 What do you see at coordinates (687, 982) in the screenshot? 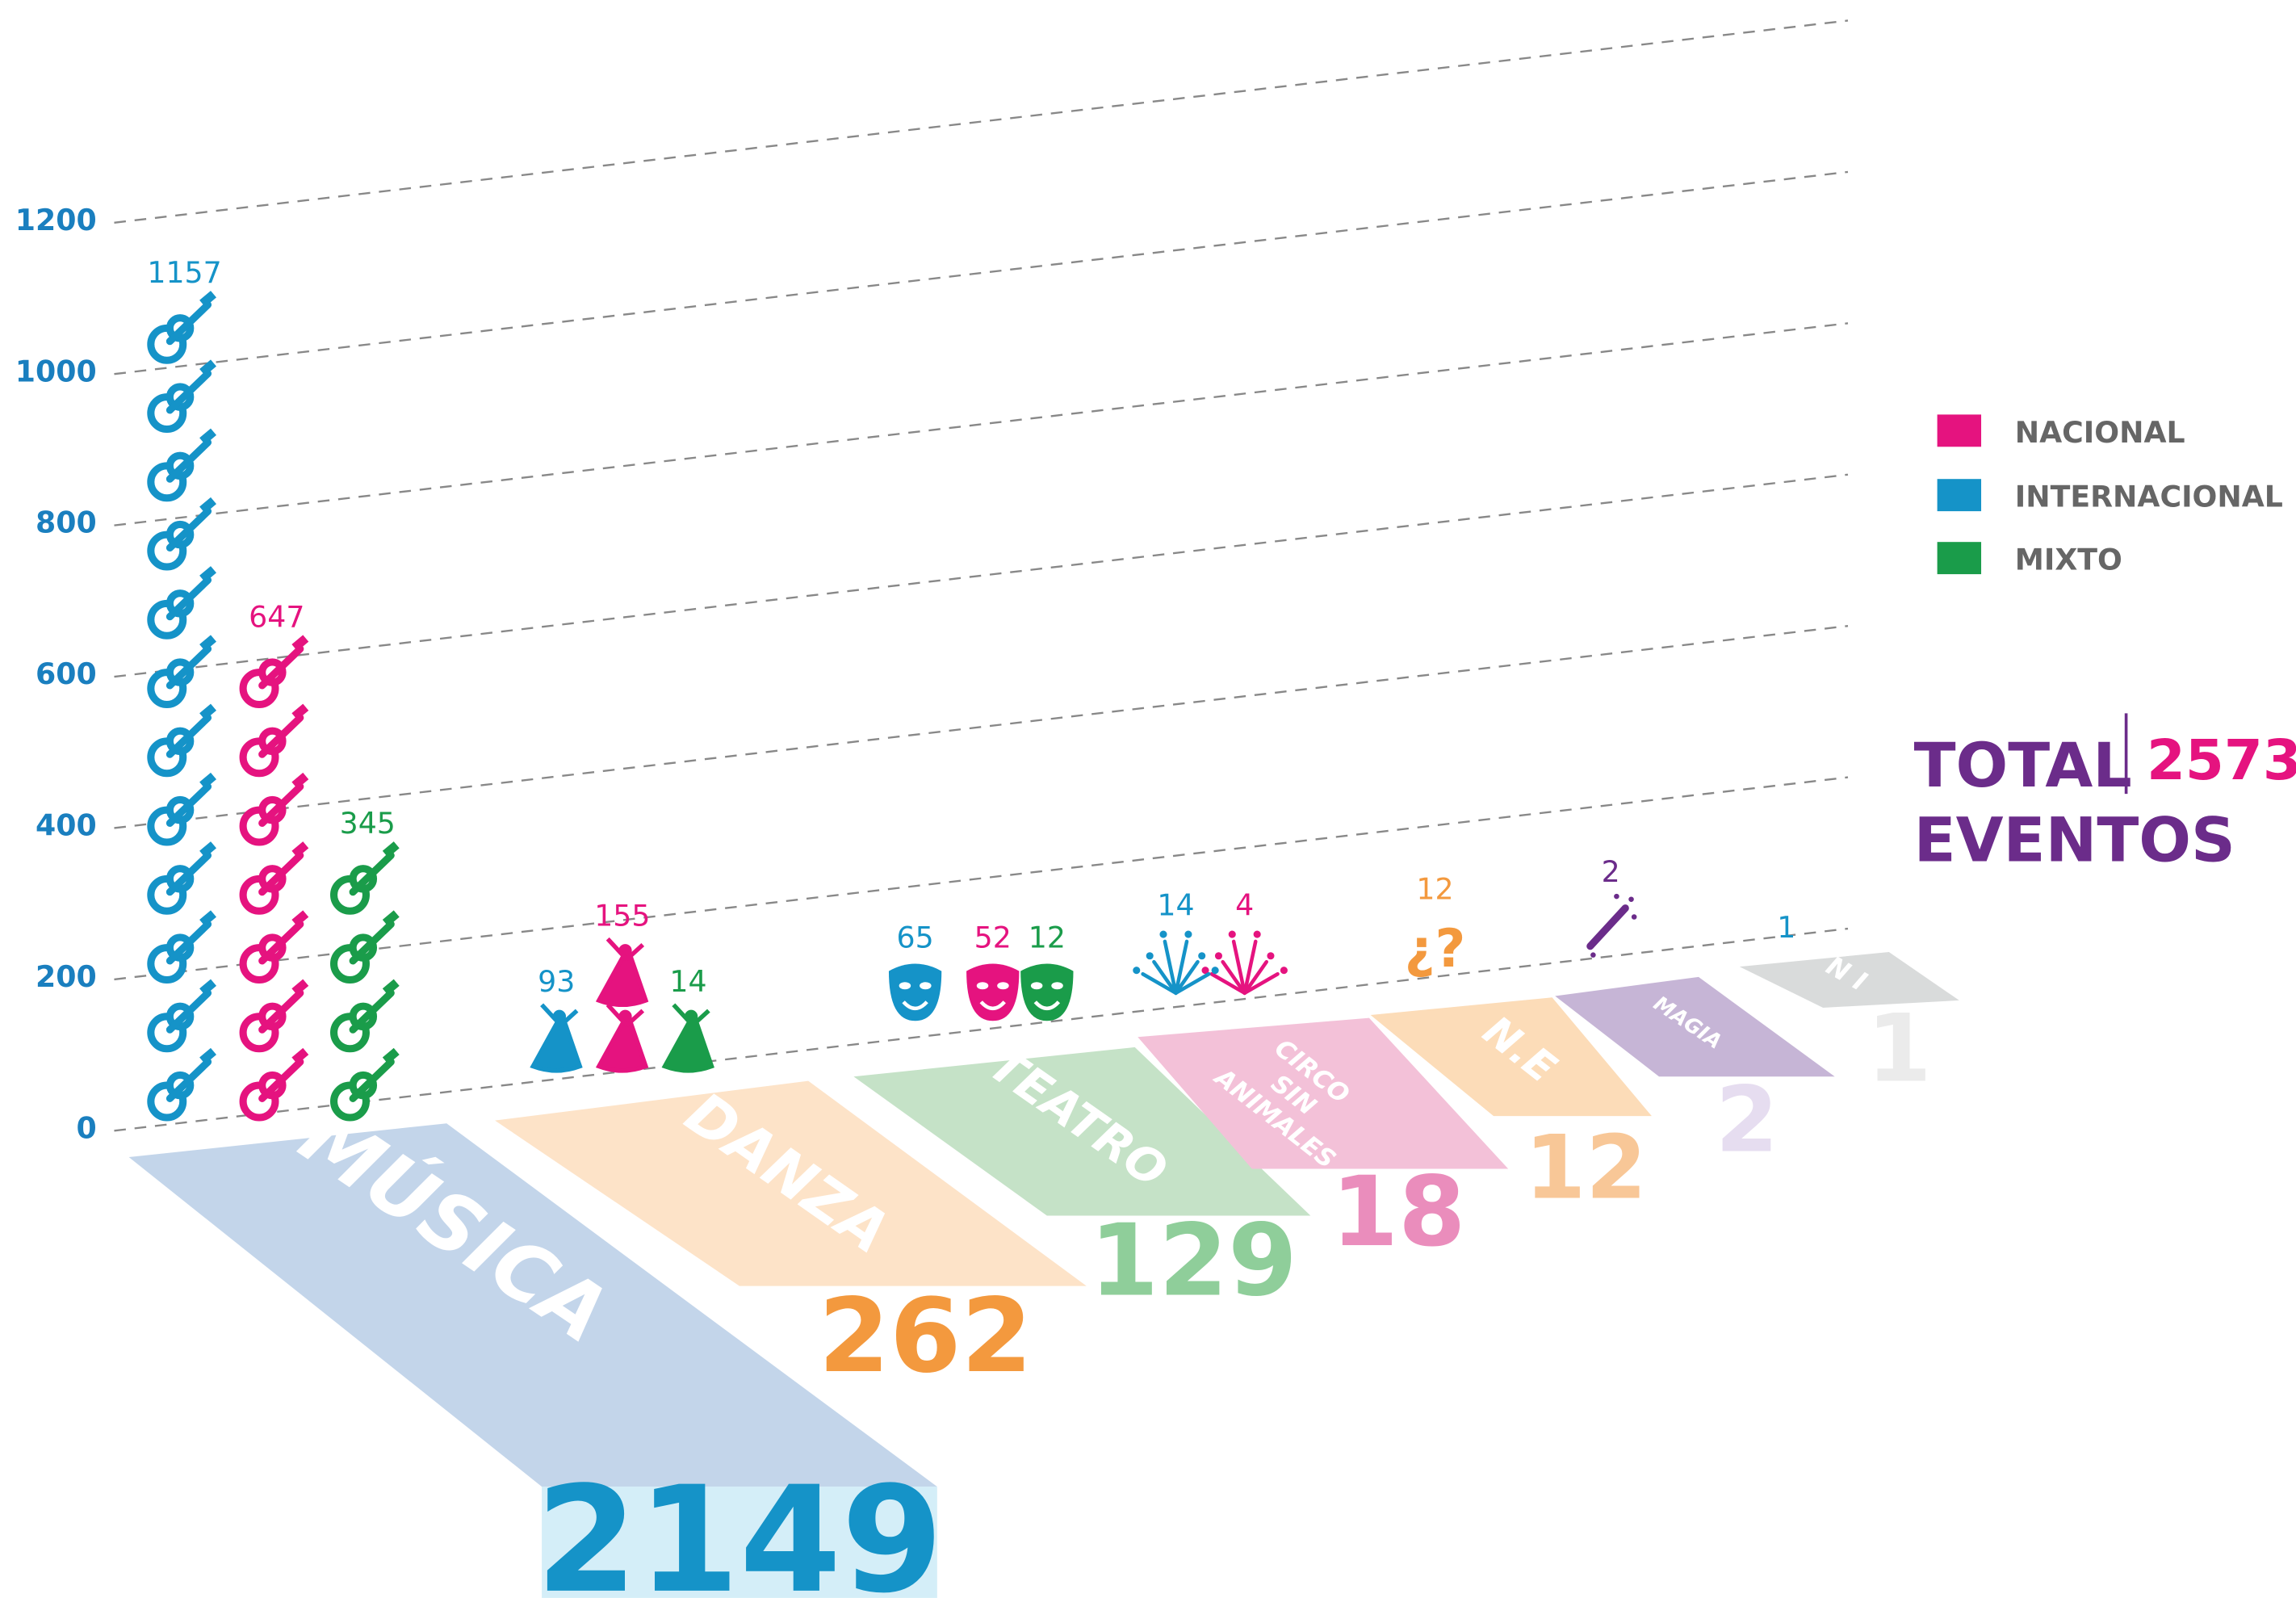
I see `value-label: 14` at bounding box center [687, 982].